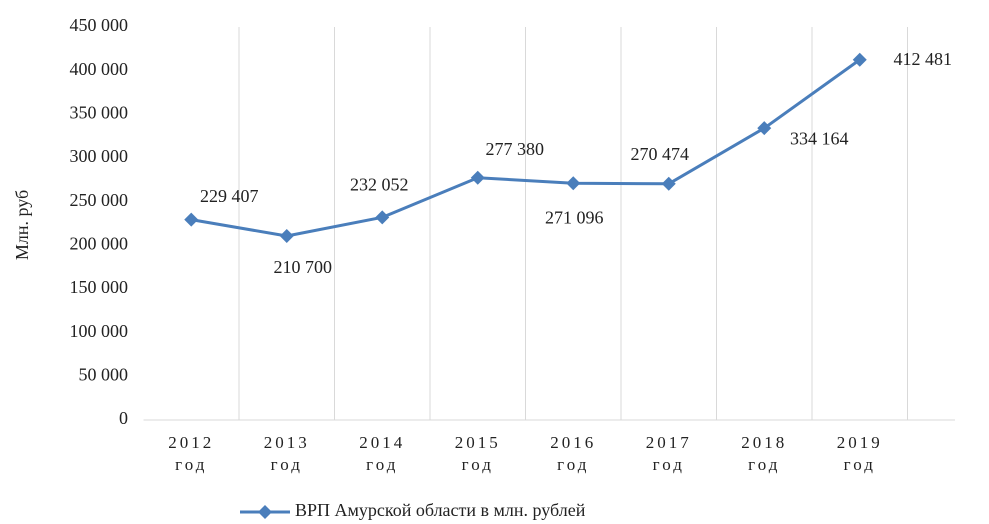  Describe the element at coordinates (303, 267) in the screenshot. I see `data-label: 210 700` at that location.